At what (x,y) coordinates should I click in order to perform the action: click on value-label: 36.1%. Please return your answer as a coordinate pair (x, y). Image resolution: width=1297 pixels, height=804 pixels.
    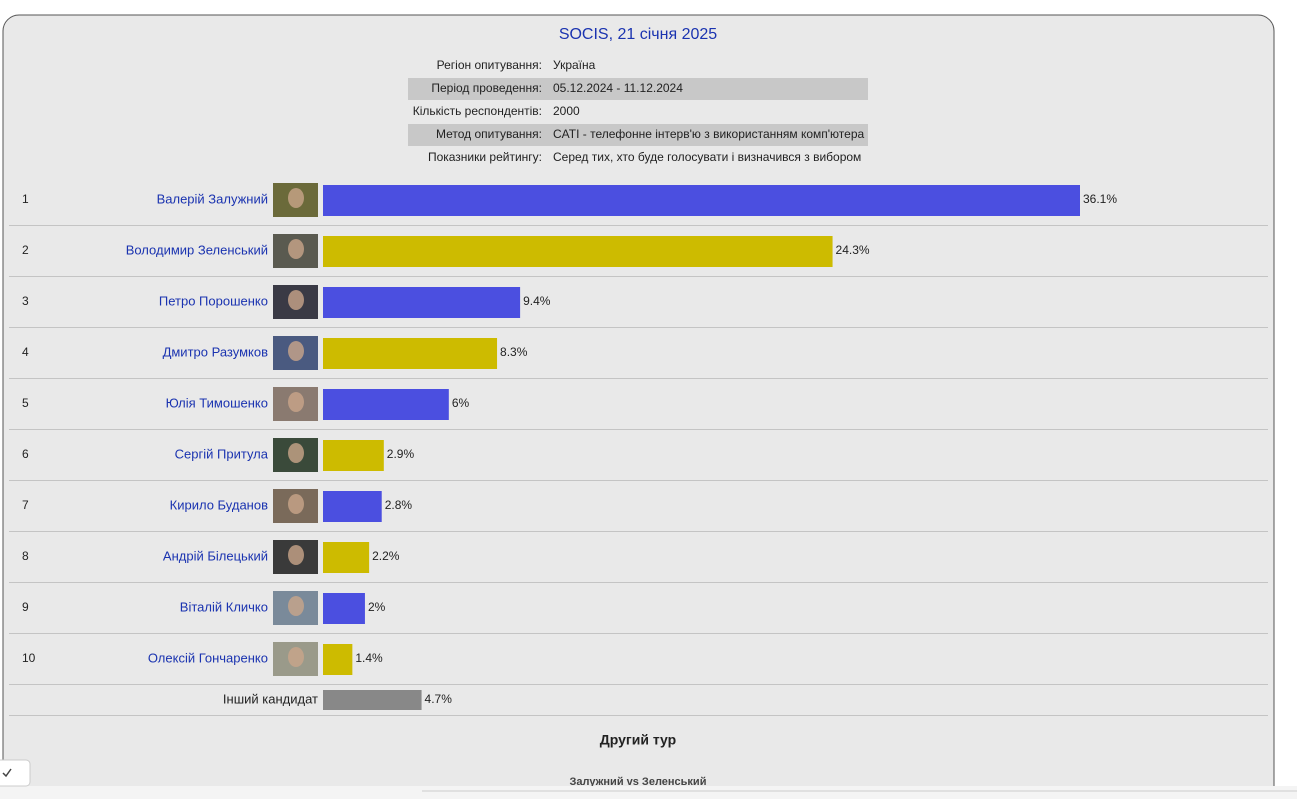
    Looking at the image, I should click on (1100, 199).